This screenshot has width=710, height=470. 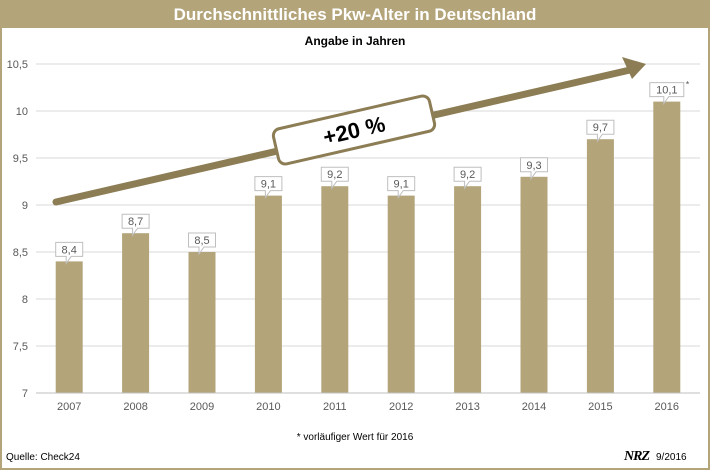 I want to click on x-tick-label: 2011, so click(x=335, y=407).